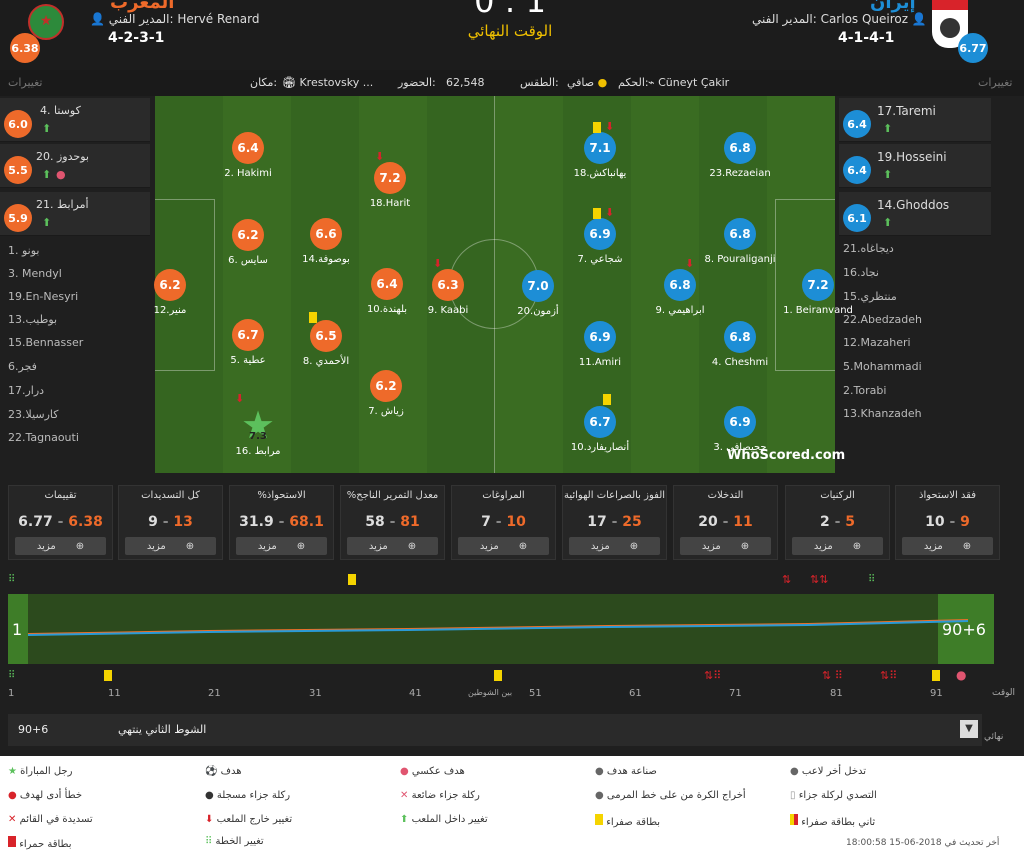  Describe the element at coordinates (936, 693) in the screenshot. I see `timeline-tick: 91` at that location.